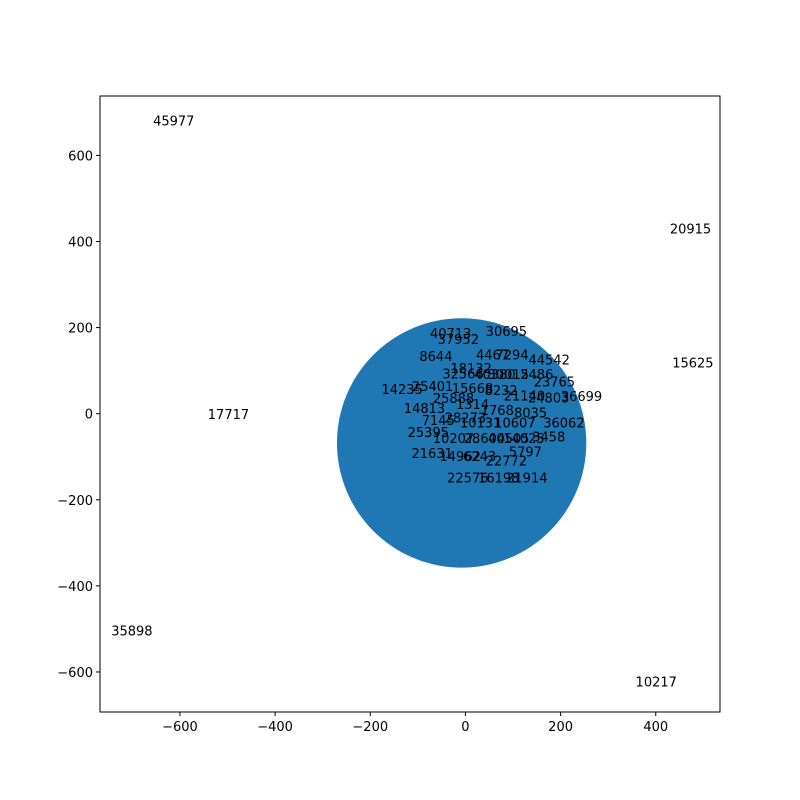  I want to click on data-label: 17717, so click(228, 415).